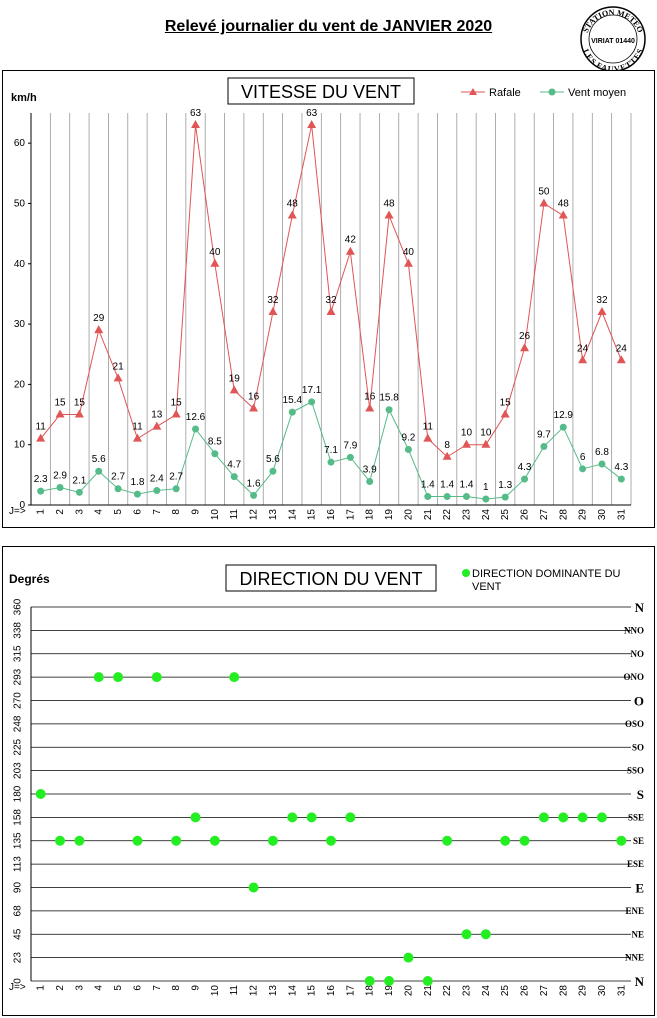  Describe the element at coordinates (99, 512) in the screenshot. I see `x-tick-label: 4` at that location.